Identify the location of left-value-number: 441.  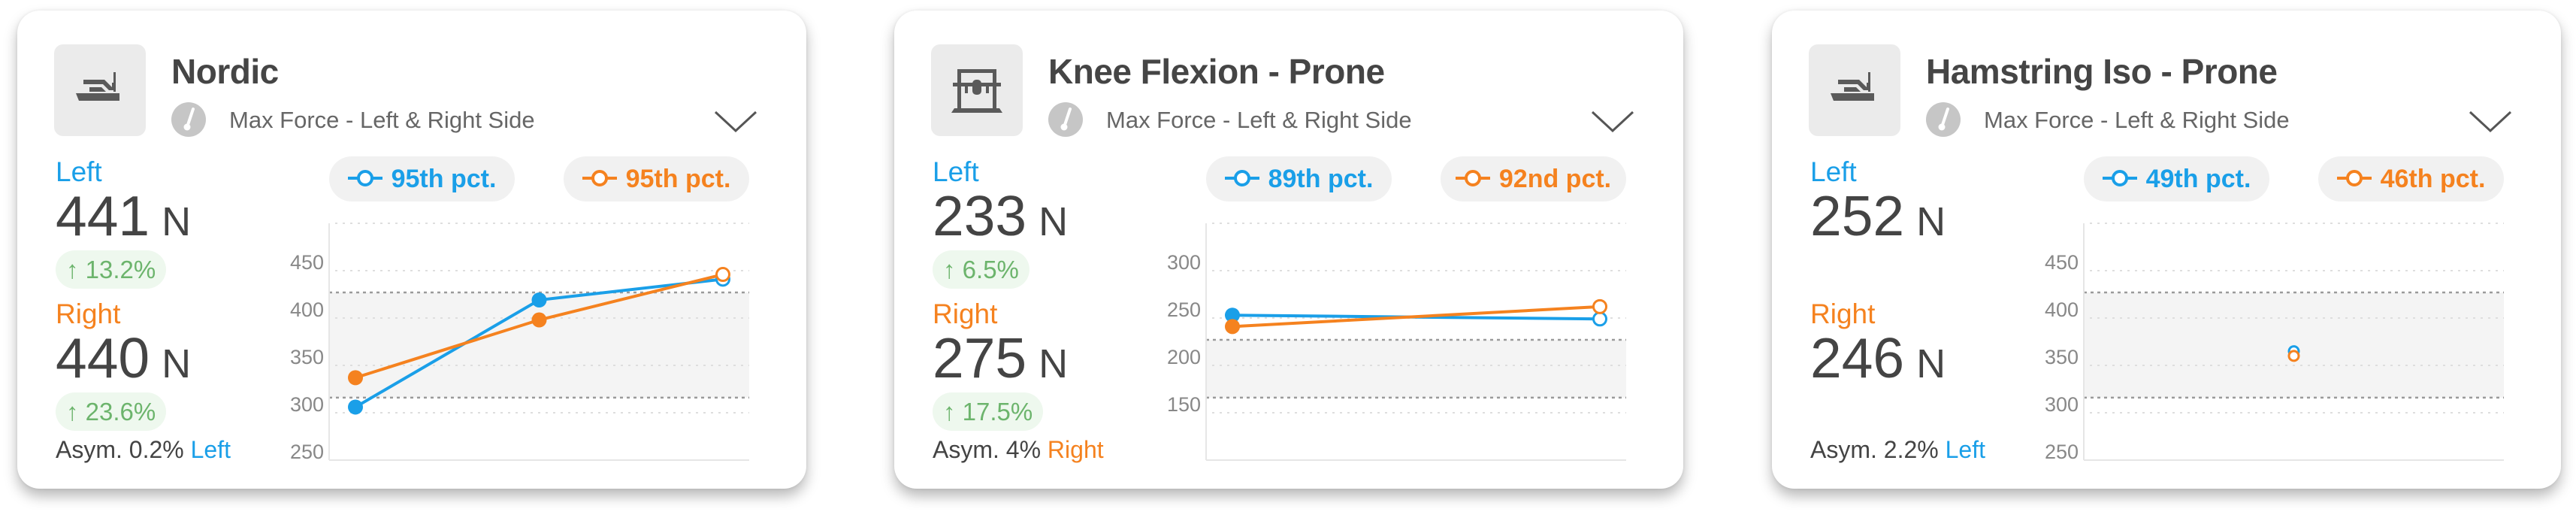
(103, 215).